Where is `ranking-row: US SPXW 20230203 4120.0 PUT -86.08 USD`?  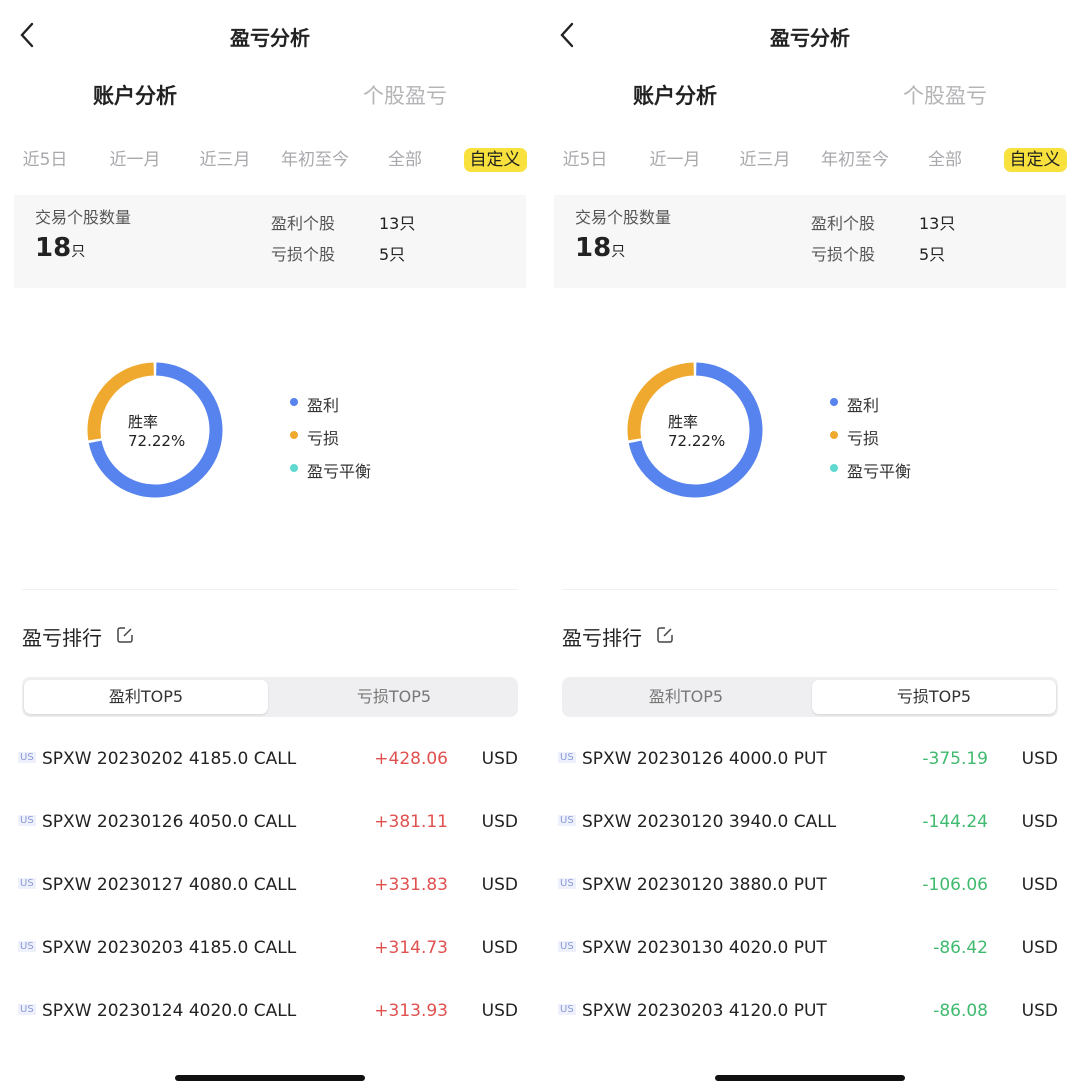 ranking-row: US SPXW 20230203 4120.0 PUT -86.08 USD is located at coordinates (810, 1012).